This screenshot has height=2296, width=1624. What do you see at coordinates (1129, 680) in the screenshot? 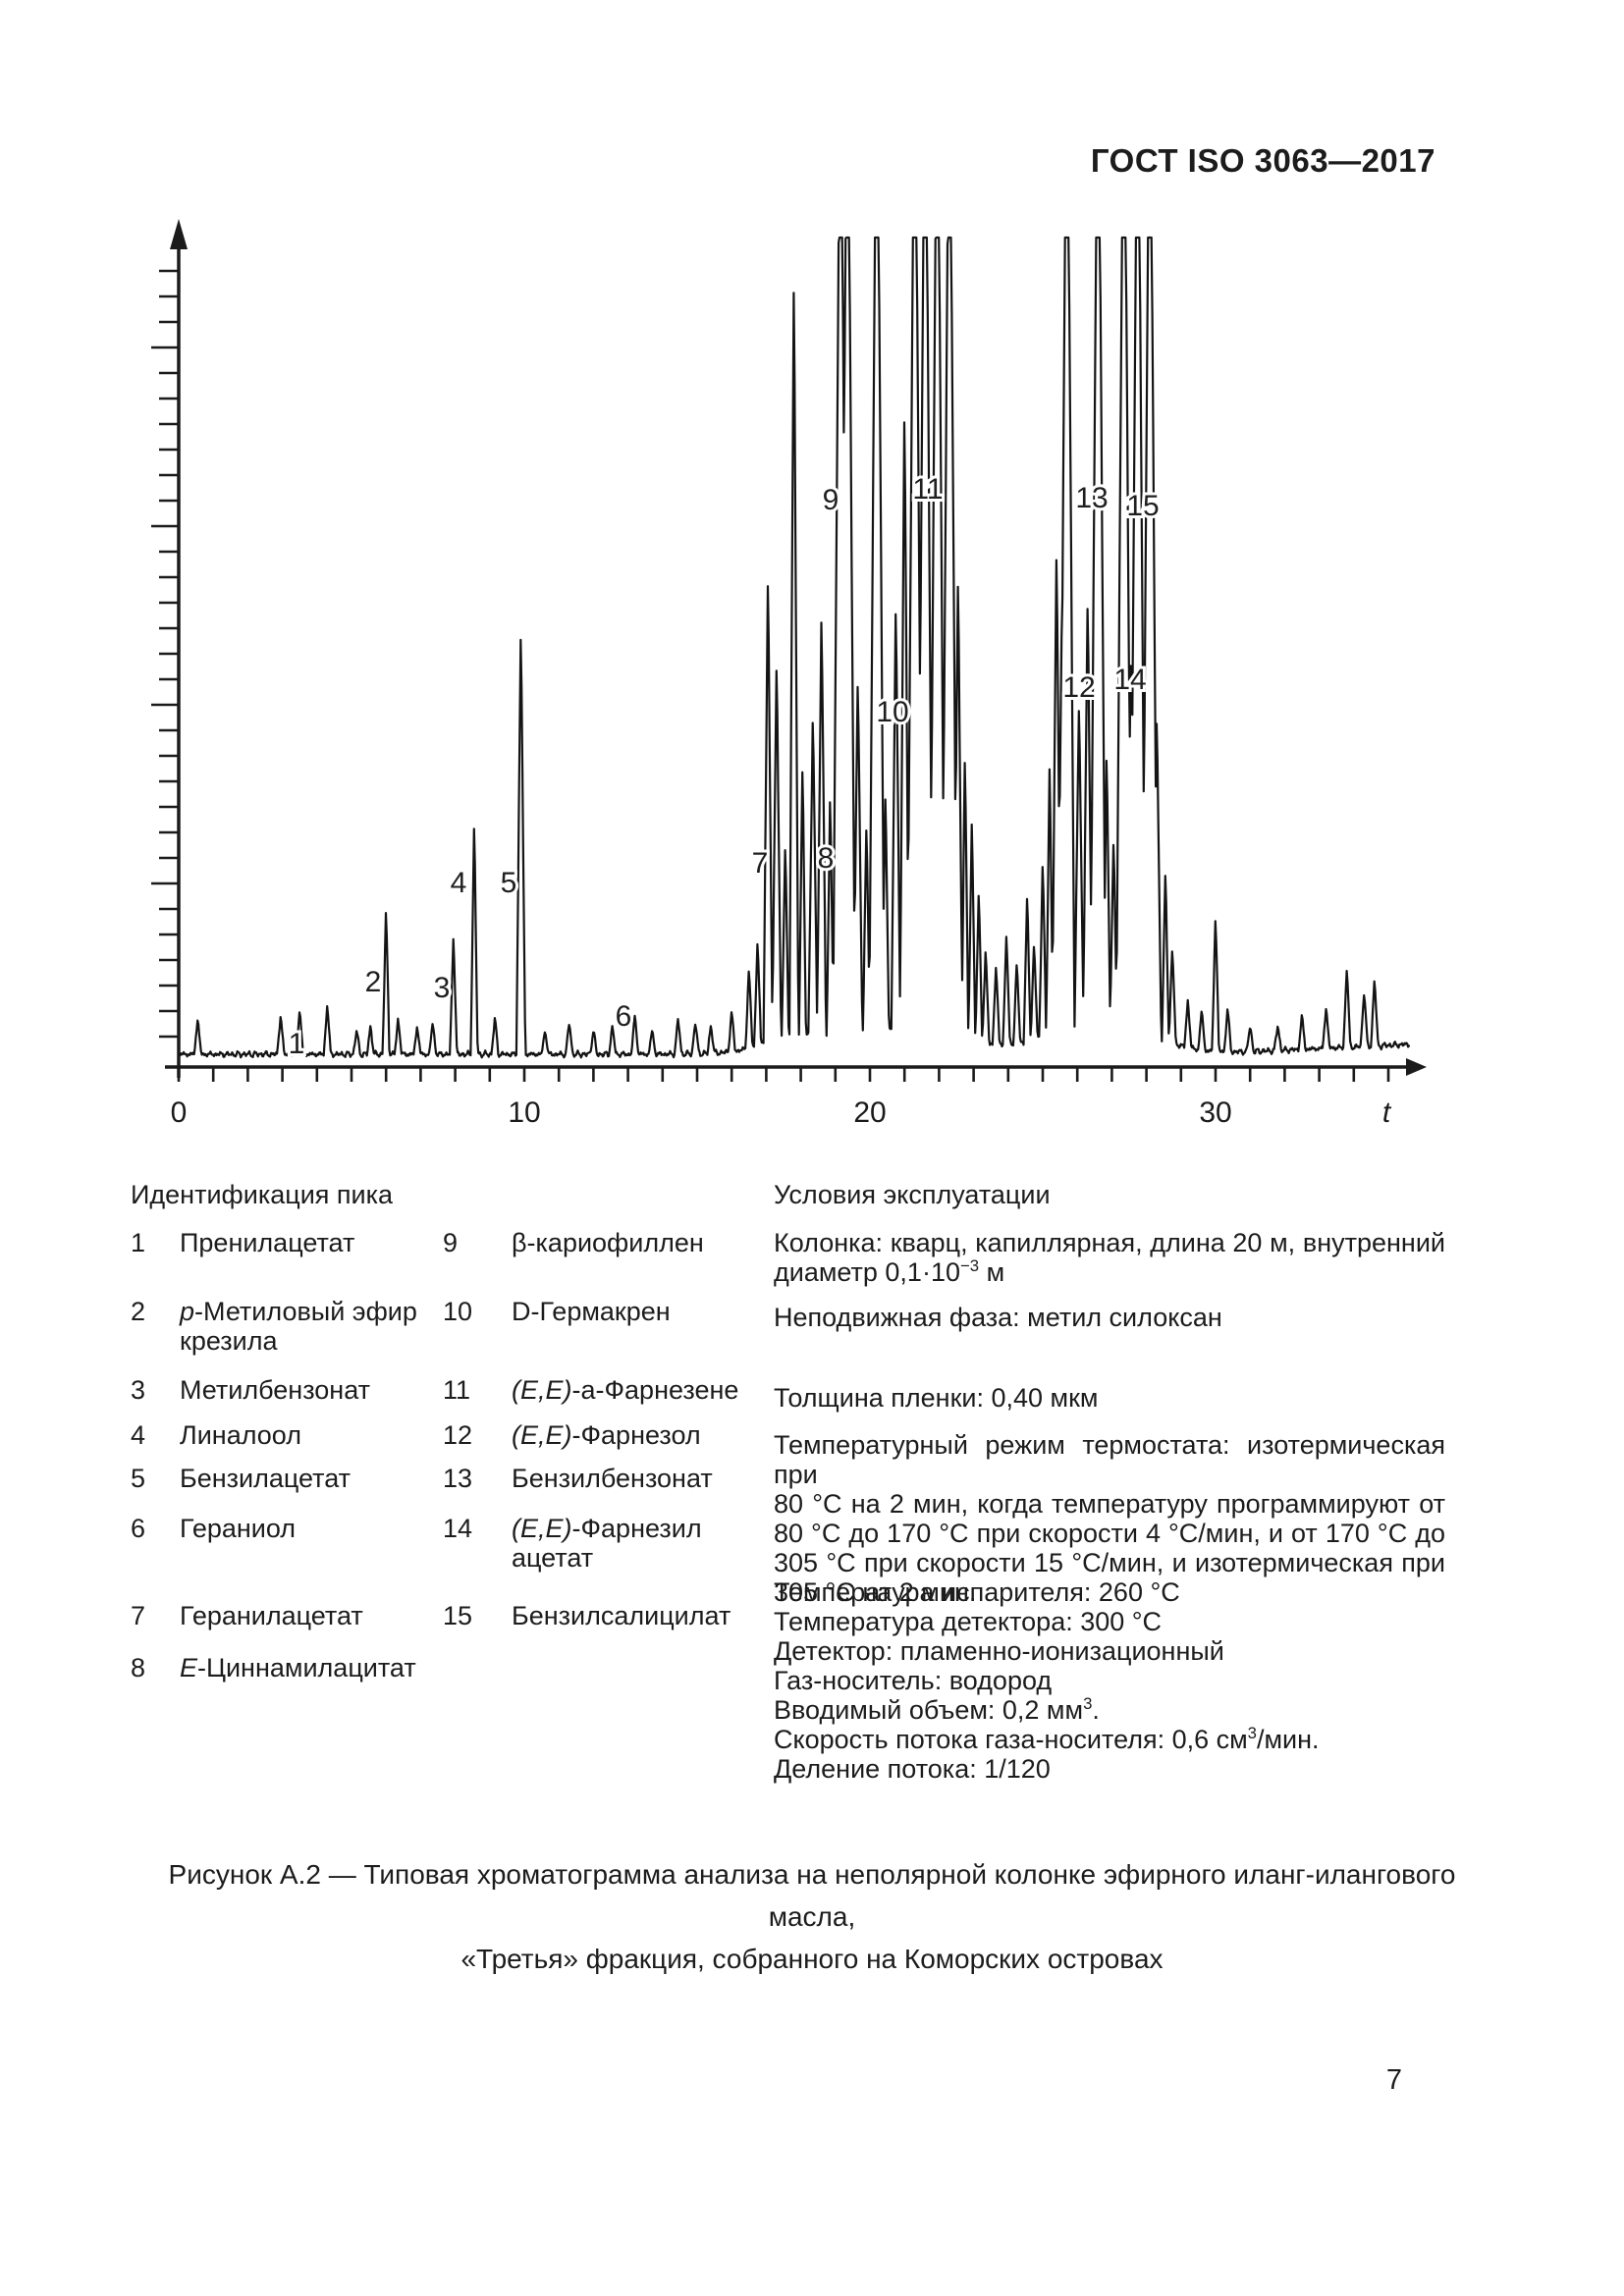
I see `peak-label: 14` at bounding box center [1129, 680].